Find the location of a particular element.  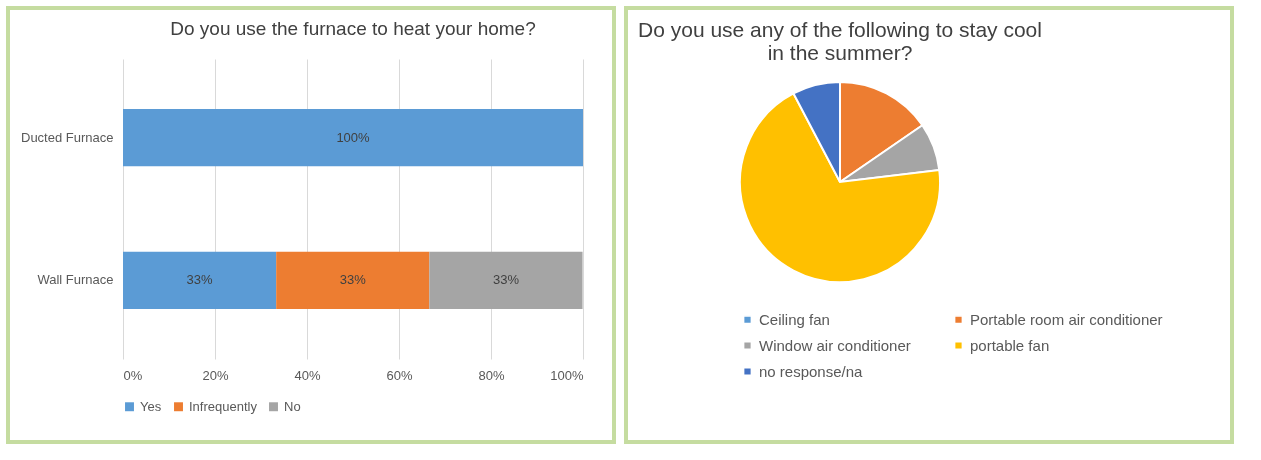

legend-label: Yes is located at coordinates (151, 406).